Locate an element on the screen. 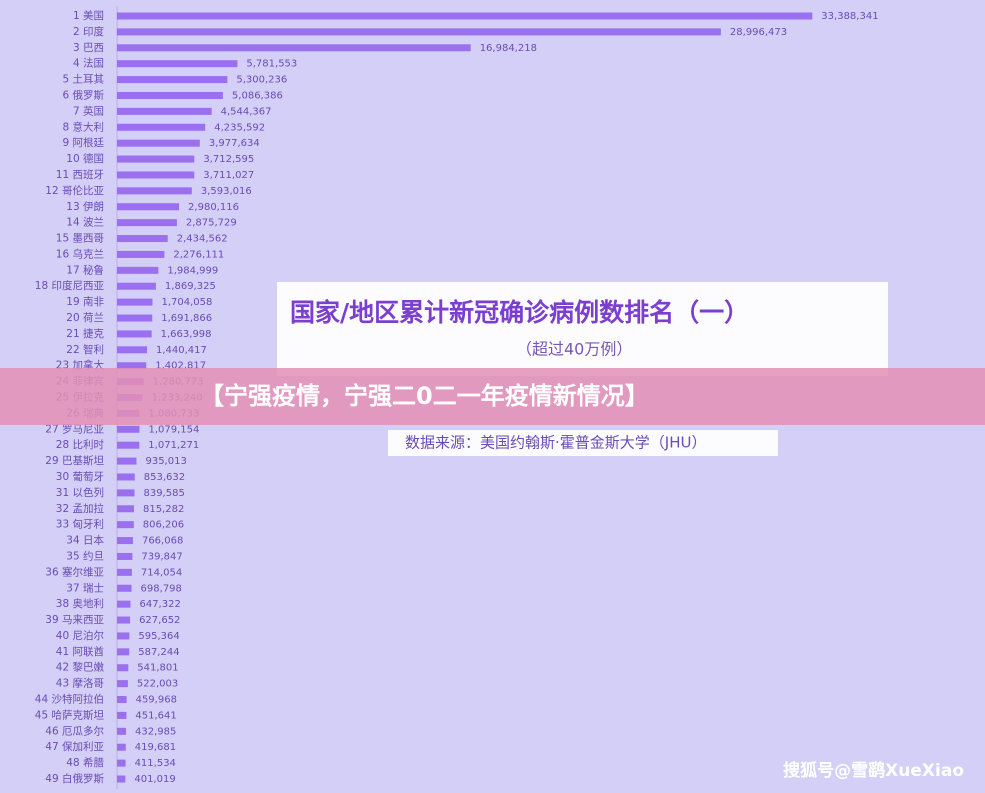 The image size is (985, 793). value-label: 647,322 is located at coordinates (159, 604).